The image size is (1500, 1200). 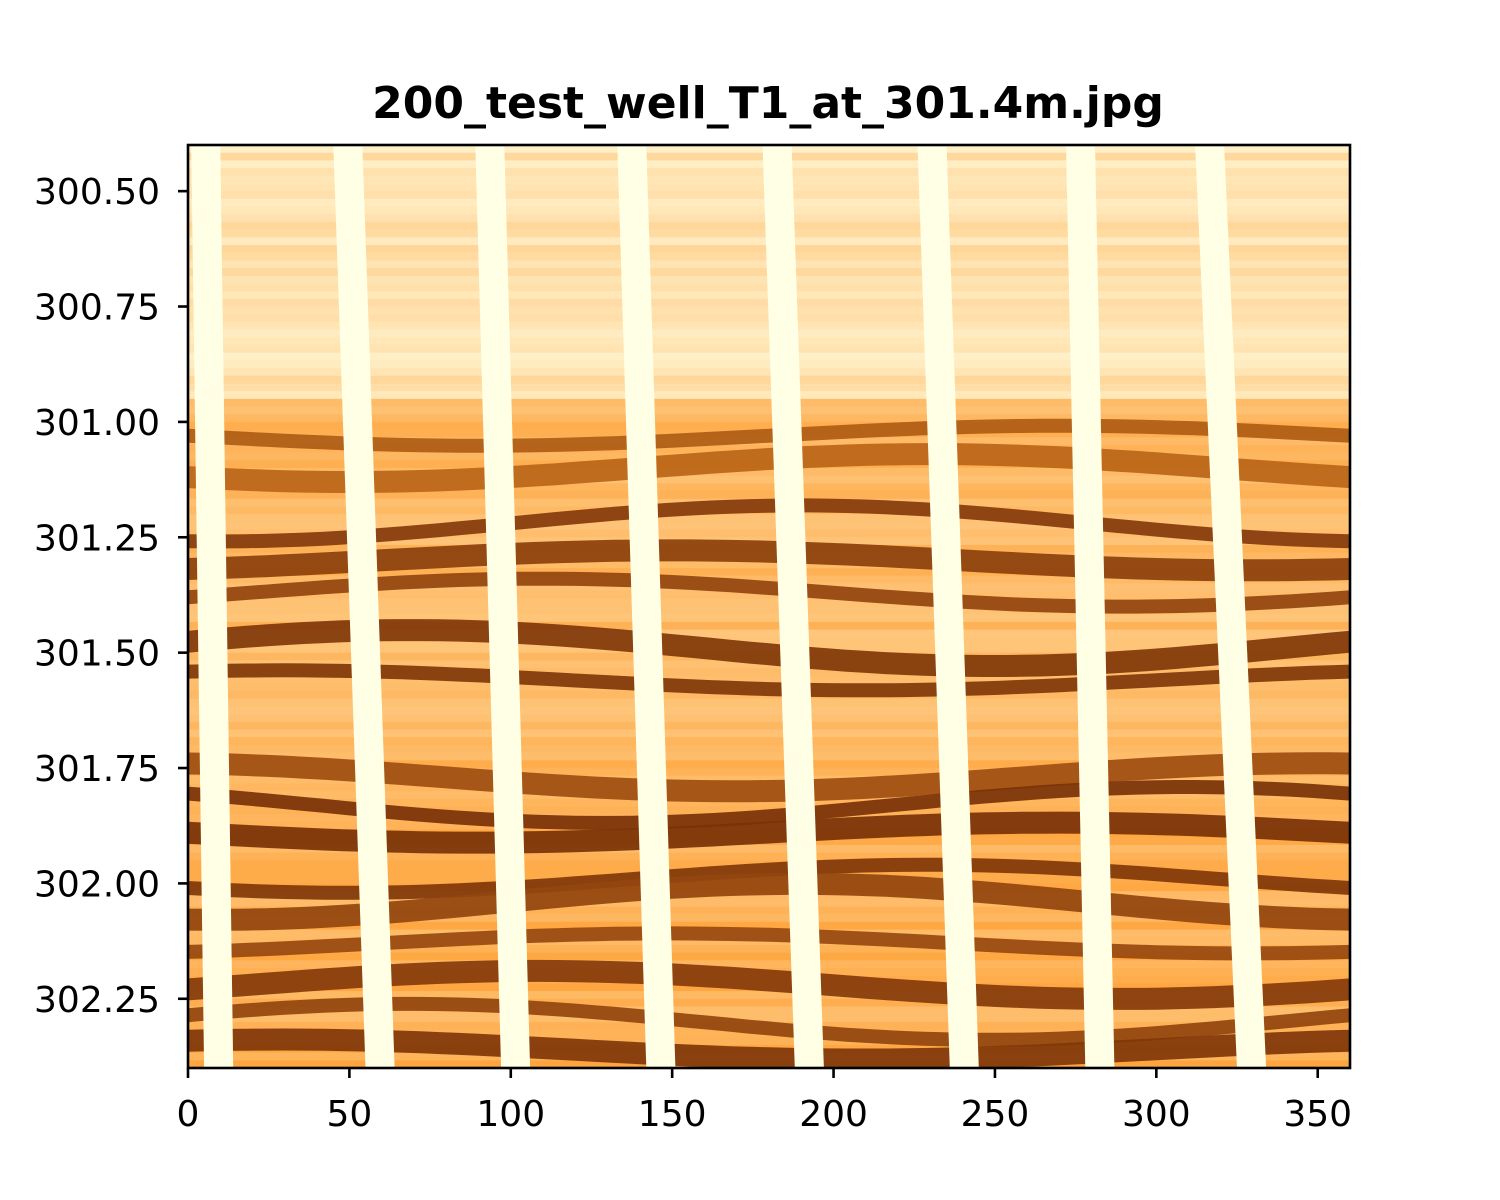 What do you see at coordinates (1156, 1114) in the screenshot?
I see `x-tick-label: 300` at bounding box center [1156, 1114].